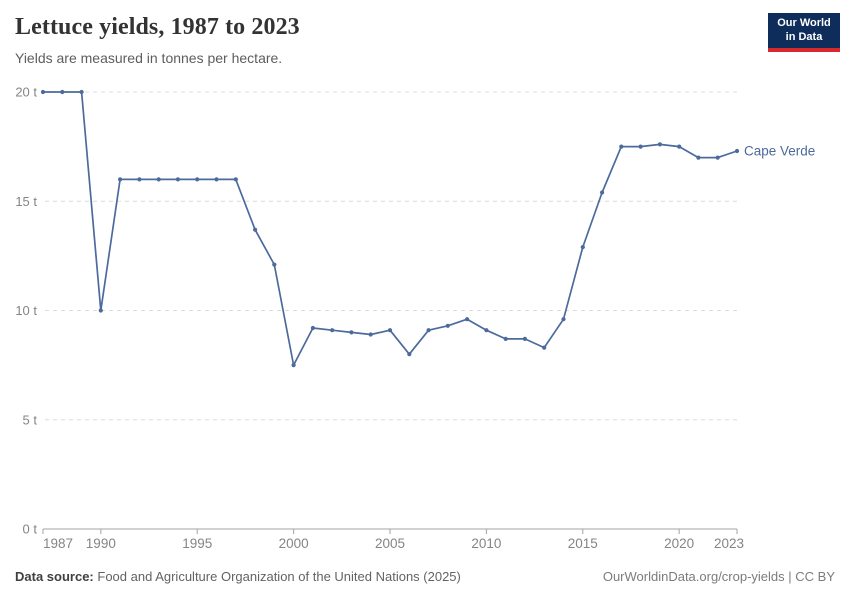 The height and width of the screenshot is (600, 850). What do you see at coordinates (30, 529) in the screenshot?
I see `y-axis-label: 0 t` at bounding box center [30, 529].